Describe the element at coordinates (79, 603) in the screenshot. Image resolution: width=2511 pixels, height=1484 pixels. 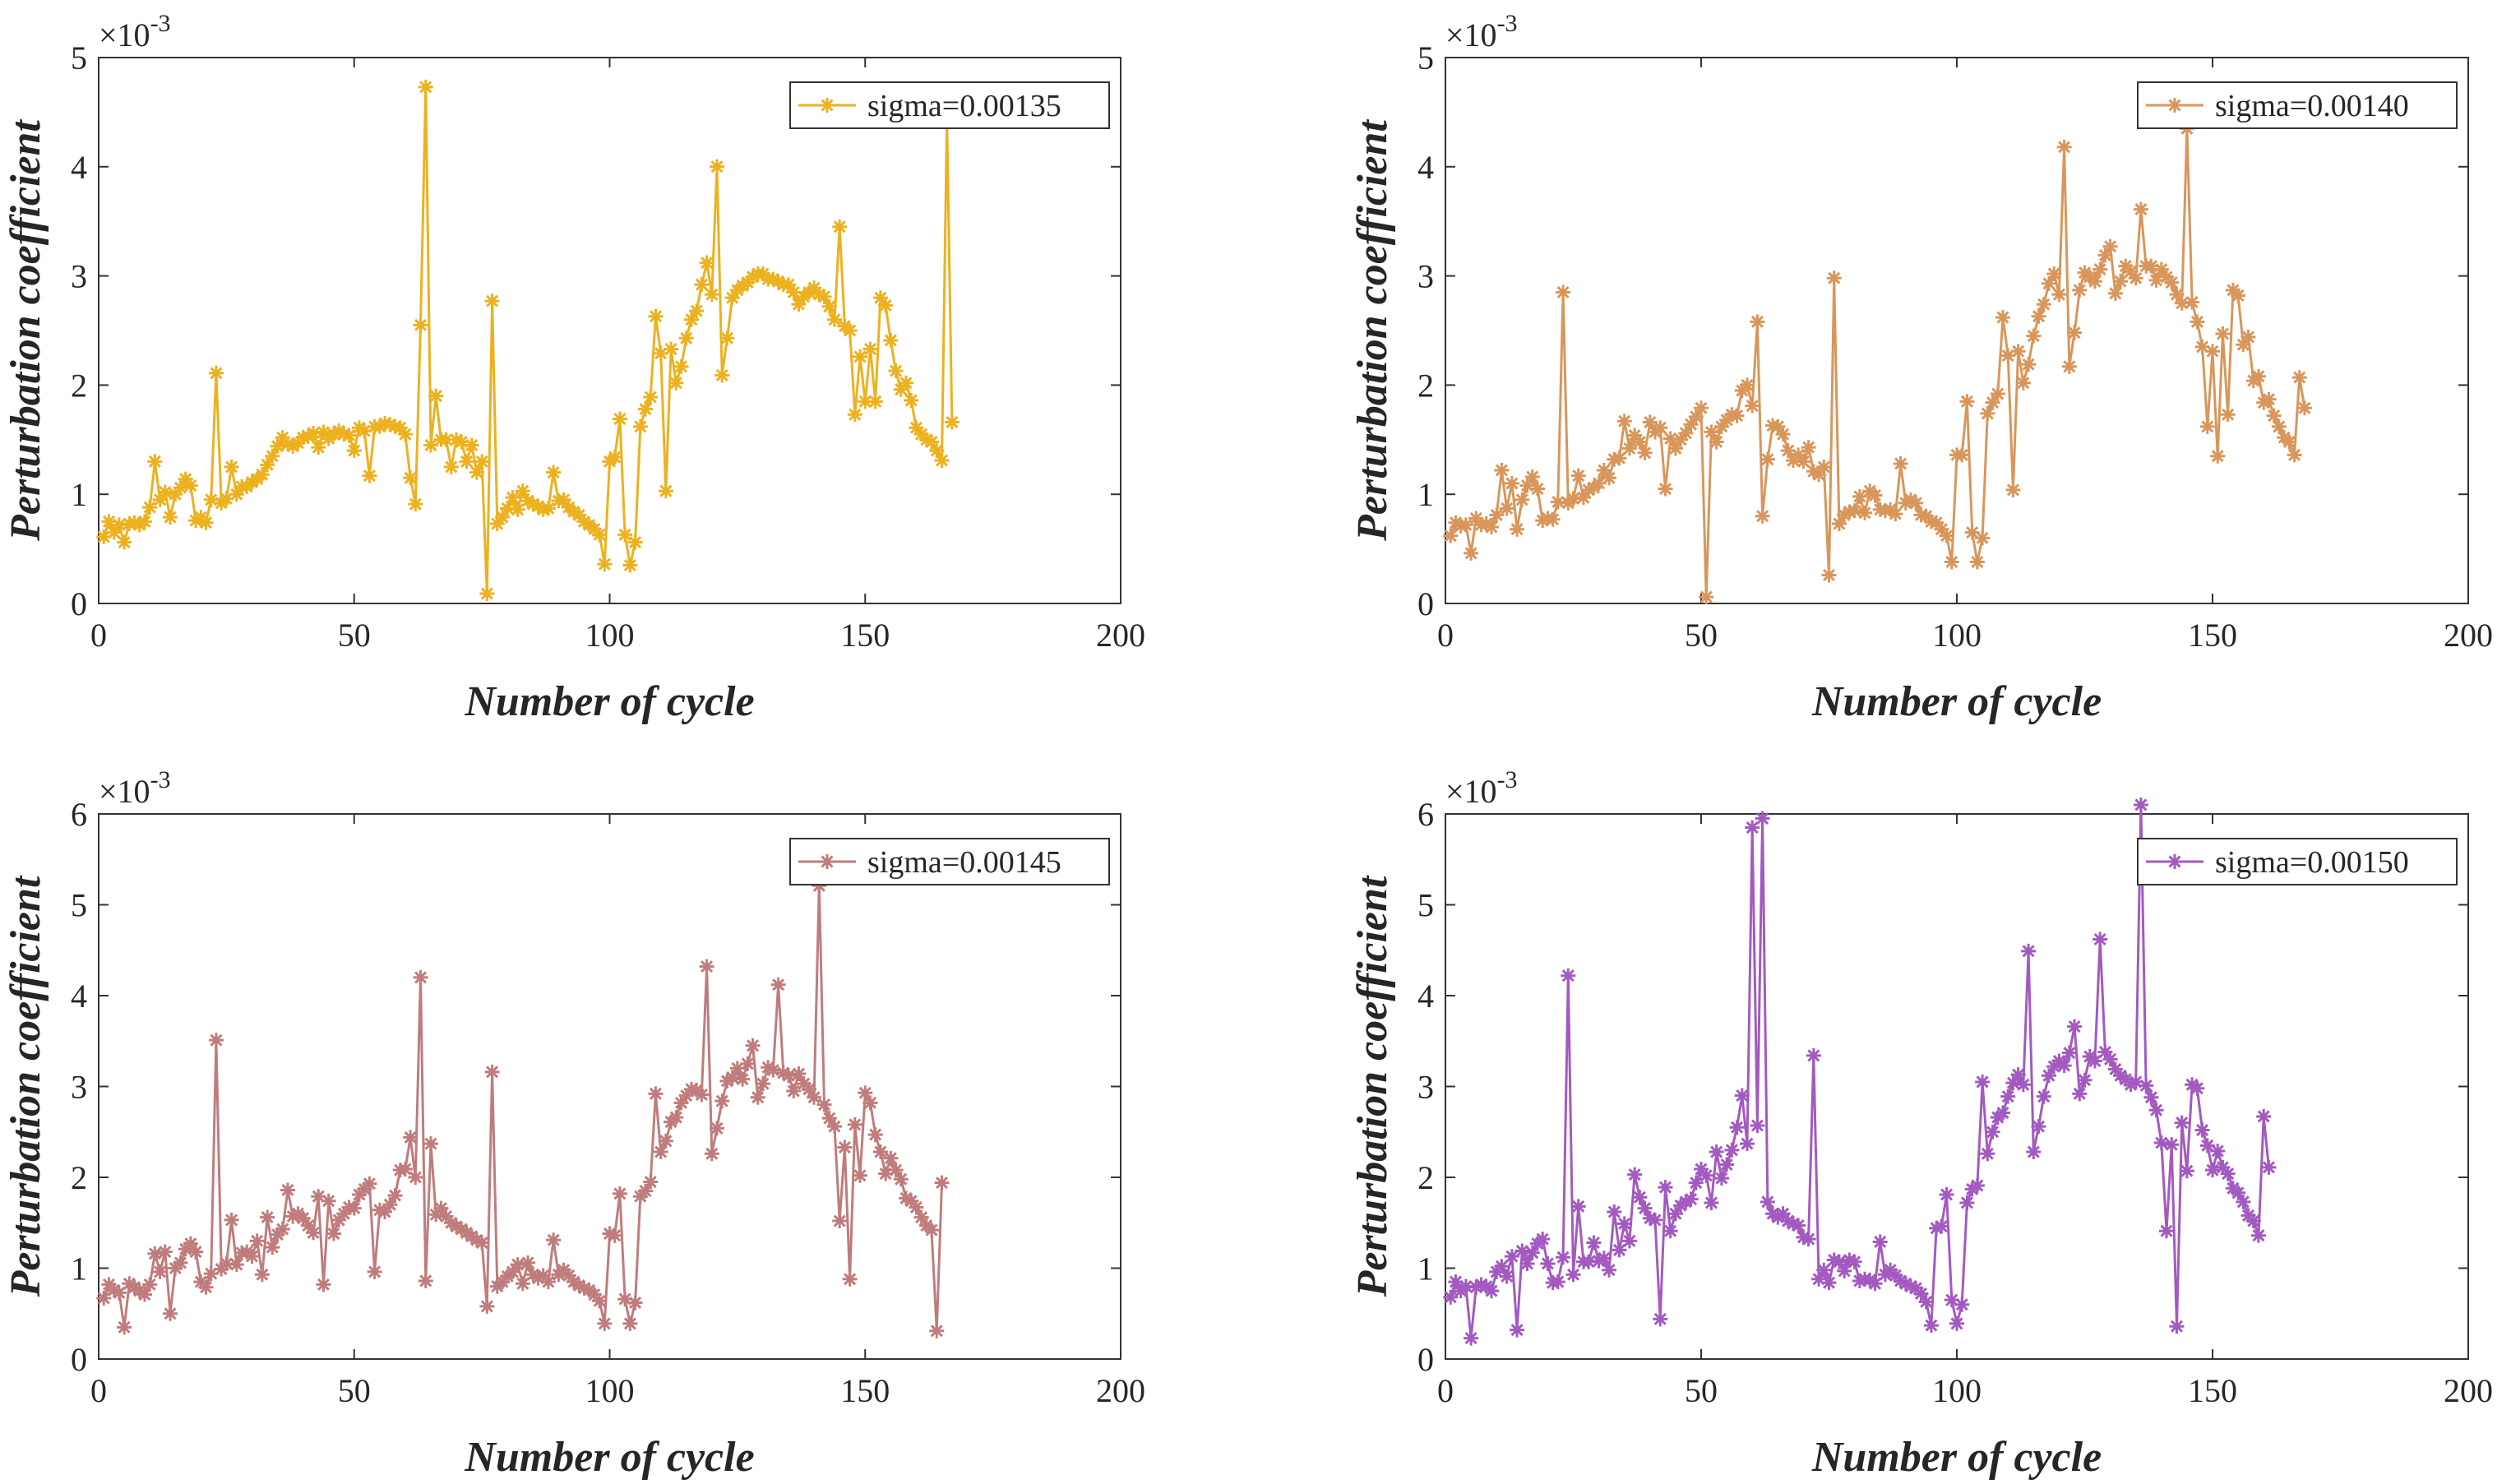
I see `y-tick-label: 0` at that location.